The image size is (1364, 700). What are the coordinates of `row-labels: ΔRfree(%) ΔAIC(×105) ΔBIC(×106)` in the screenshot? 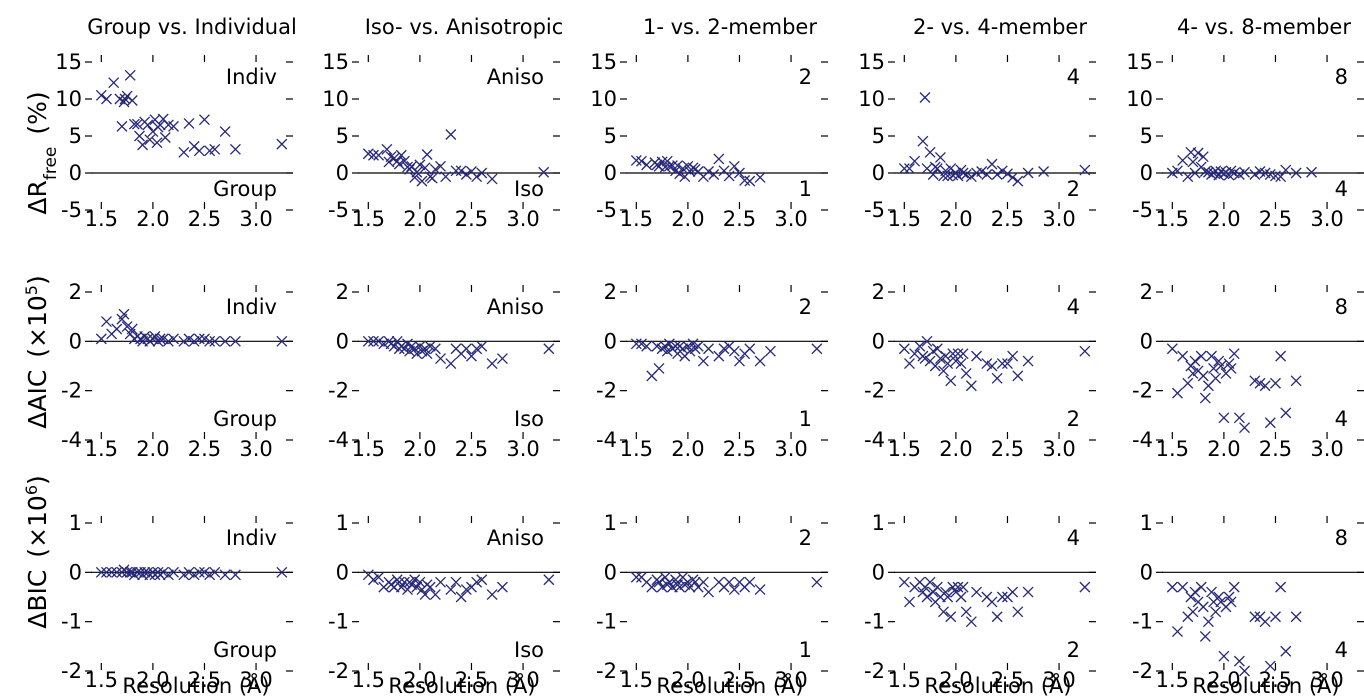 It's located at (42, 359).